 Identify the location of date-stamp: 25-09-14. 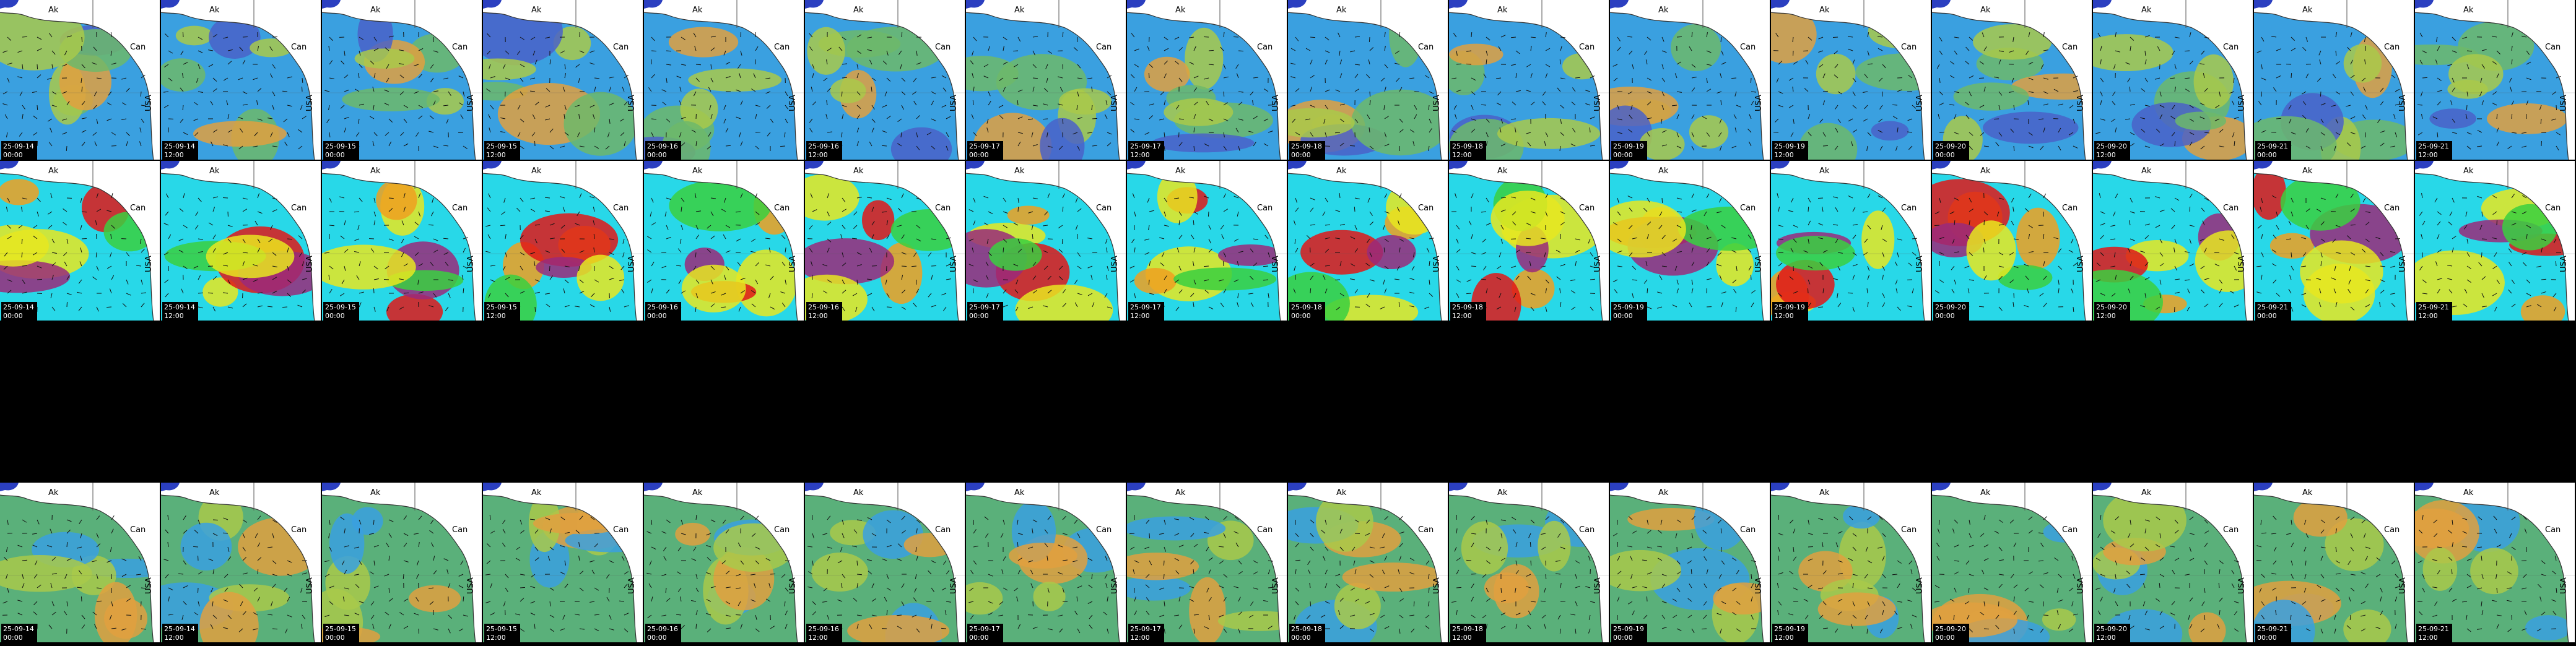
(179, 146).